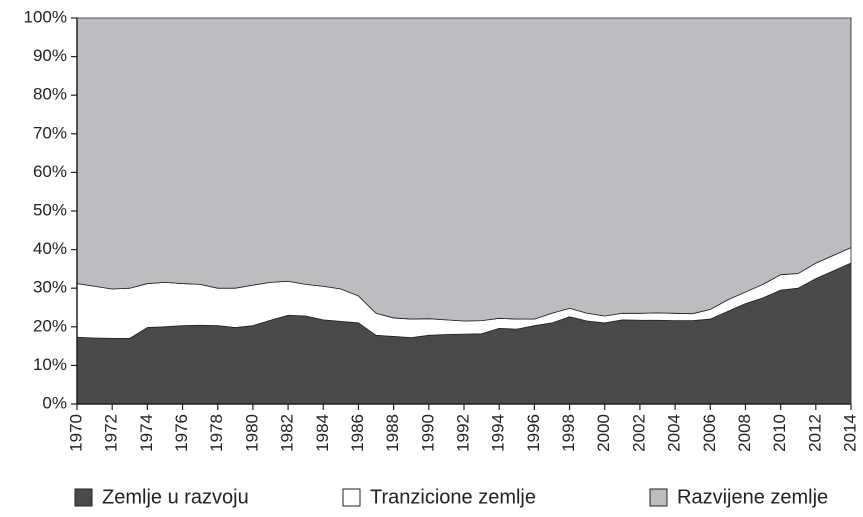  Describe the element at coordinates (674, 433) in the screenshot. I see `x-tick-label: 2004` at that location.